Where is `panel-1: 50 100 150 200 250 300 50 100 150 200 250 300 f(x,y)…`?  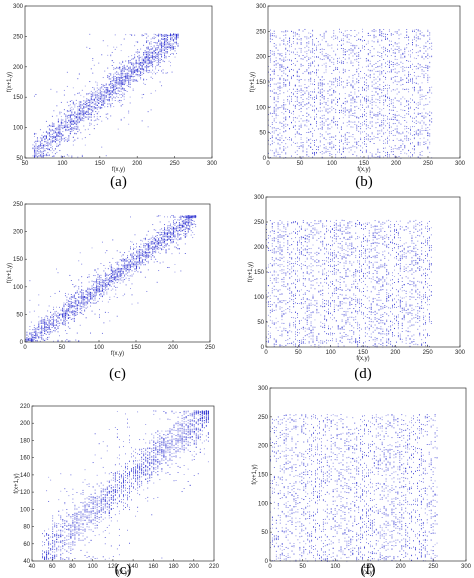 panel-1: 50 100 150 200 250 300 50 100 150 200 250 300 f(x,y)… is located at coordinates (112, 97).